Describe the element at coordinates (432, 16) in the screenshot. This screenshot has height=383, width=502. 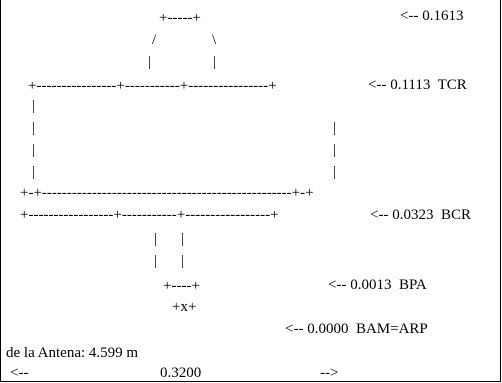
I see `top-height-label: <-- 0.1613` at that location.